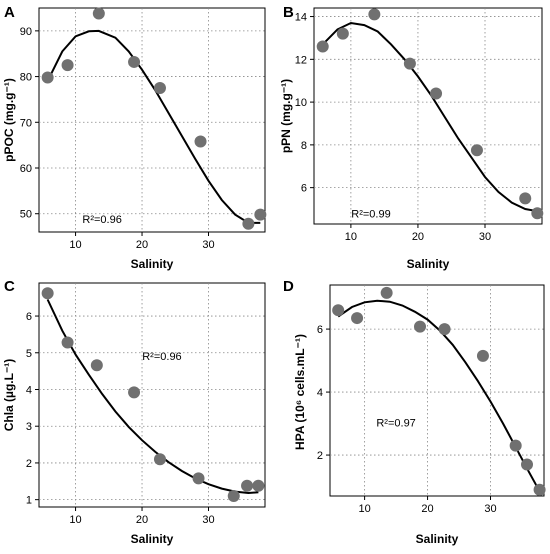  Describe the element at coordinates (427, 509) in the screenshot. I see `panel-d-x-tick-label: 20` at that location.